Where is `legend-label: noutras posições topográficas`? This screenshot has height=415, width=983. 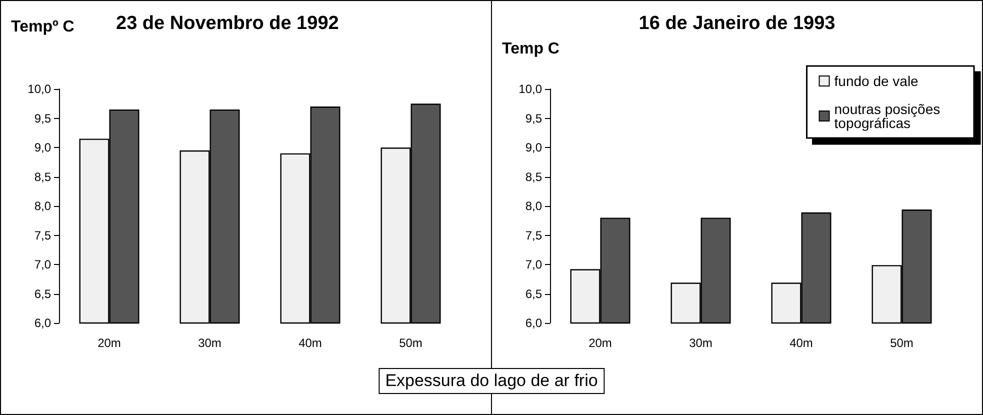
legend-label: noutras posições topográficas is located at coordinates (889, 116).